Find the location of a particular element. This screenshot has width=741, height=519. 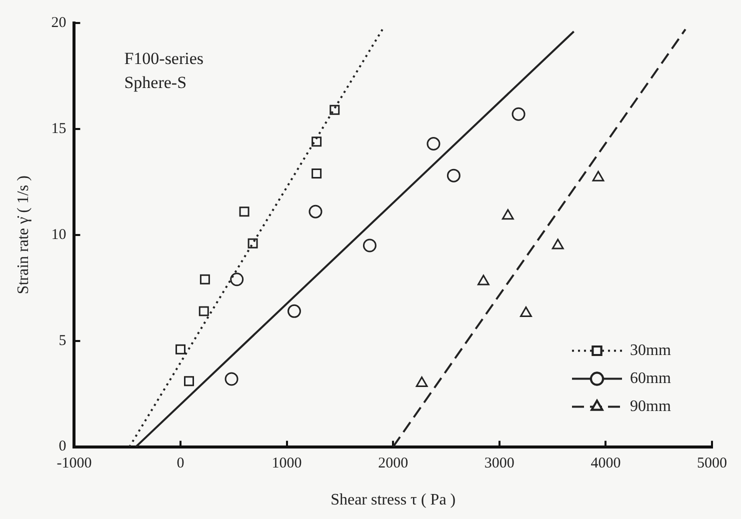

x-tick-label: 4000 is located at coordinates (605, 464).